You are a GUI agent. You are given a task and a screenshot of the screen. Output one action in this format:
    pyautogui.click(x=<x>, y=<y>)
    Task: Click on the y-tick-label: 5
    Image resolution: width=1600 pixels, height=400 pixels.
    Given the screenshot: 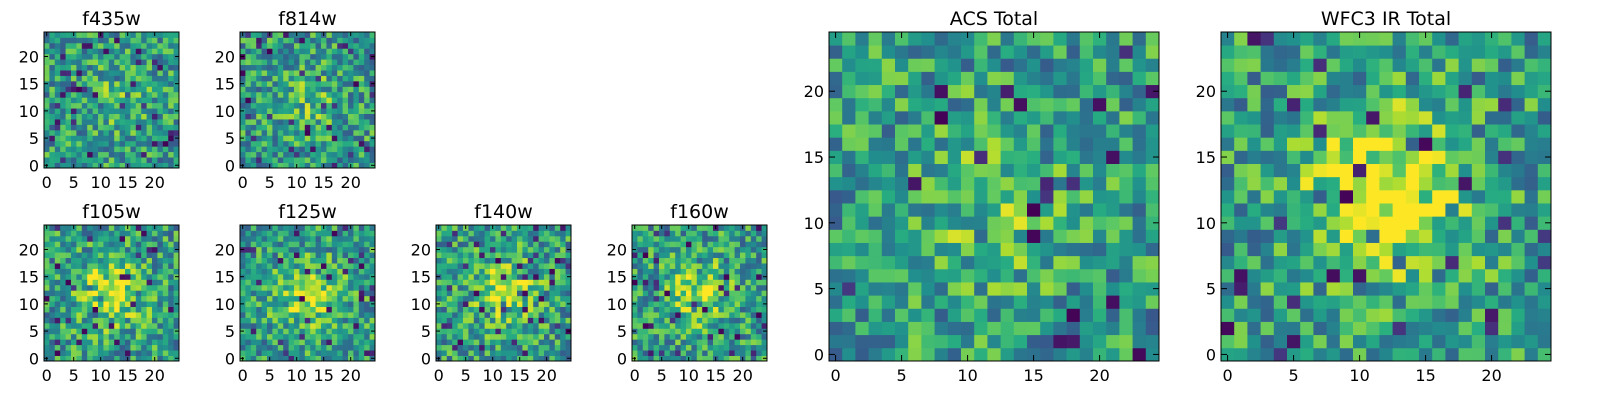 What is the action you would take?
    pyautogui.click(x=34, y=331)
    